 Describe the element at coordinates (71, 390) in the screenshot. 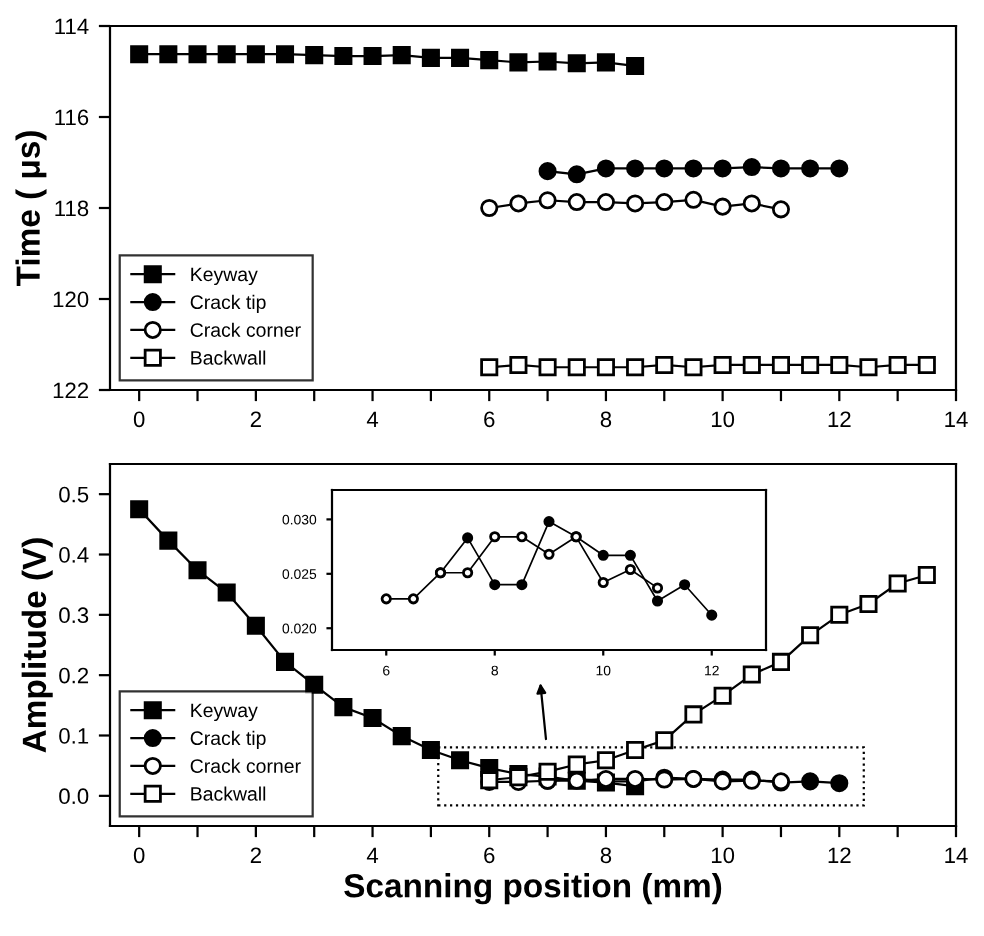

I see `y-tick-label: 122` at that location.